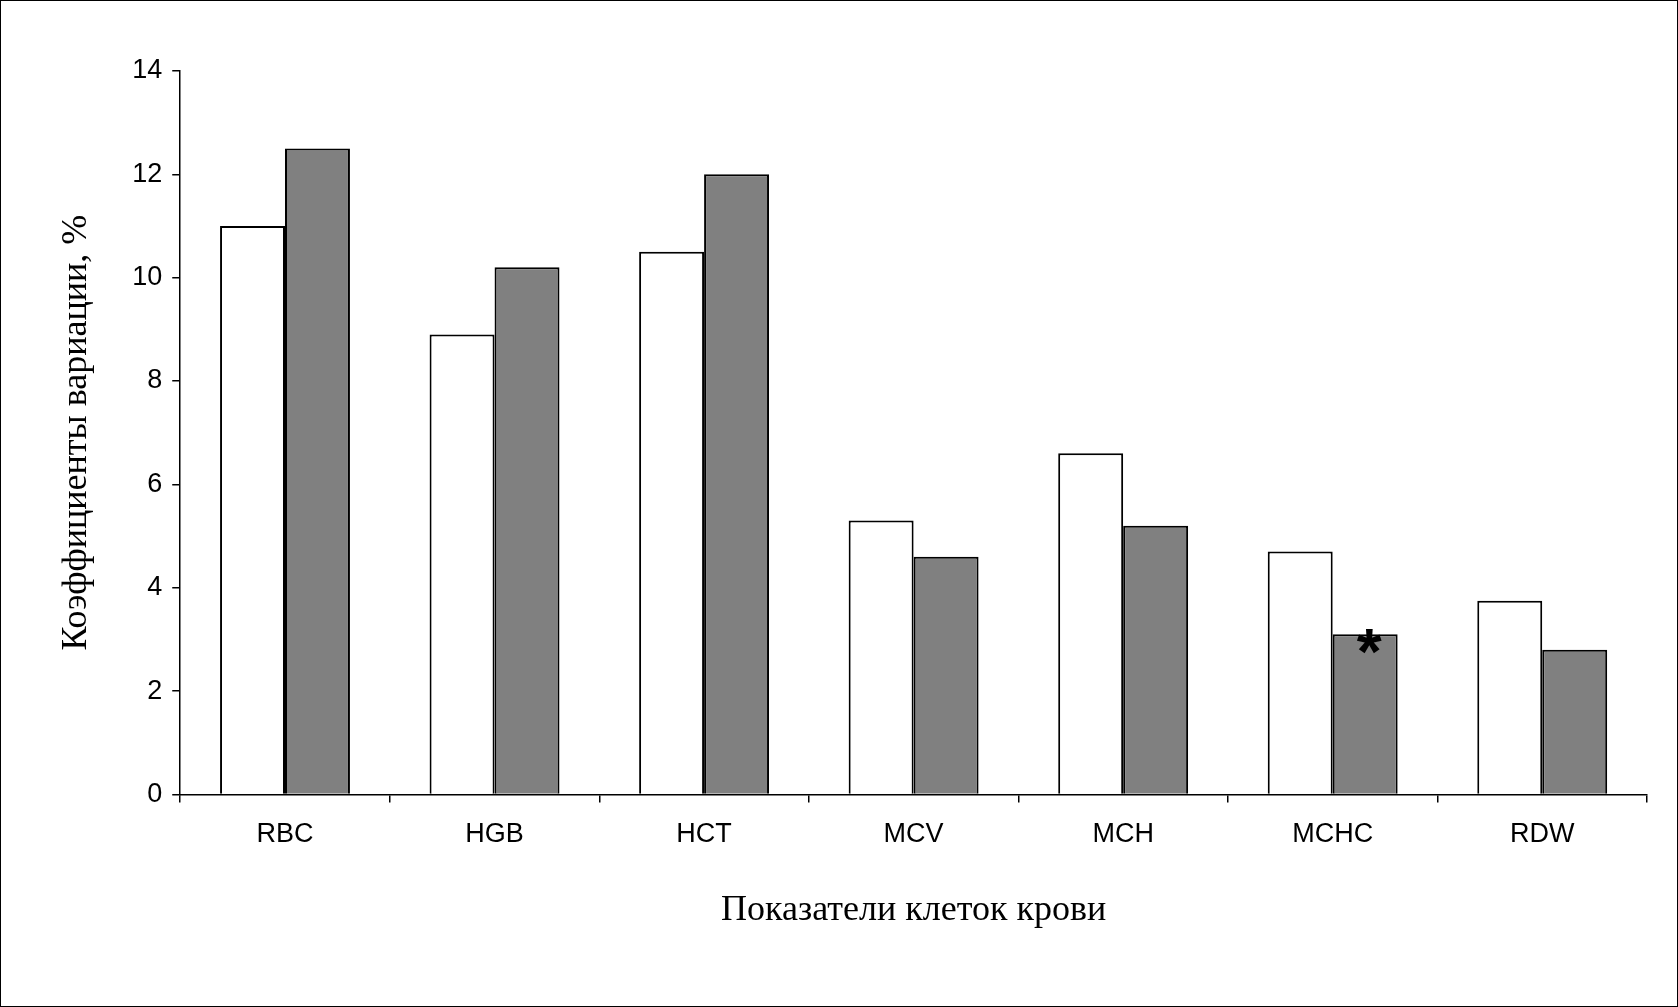 The width and height of the screenshot is (1678, 1007). I want to click on x-tick-label: HCT, so click(704, 833).